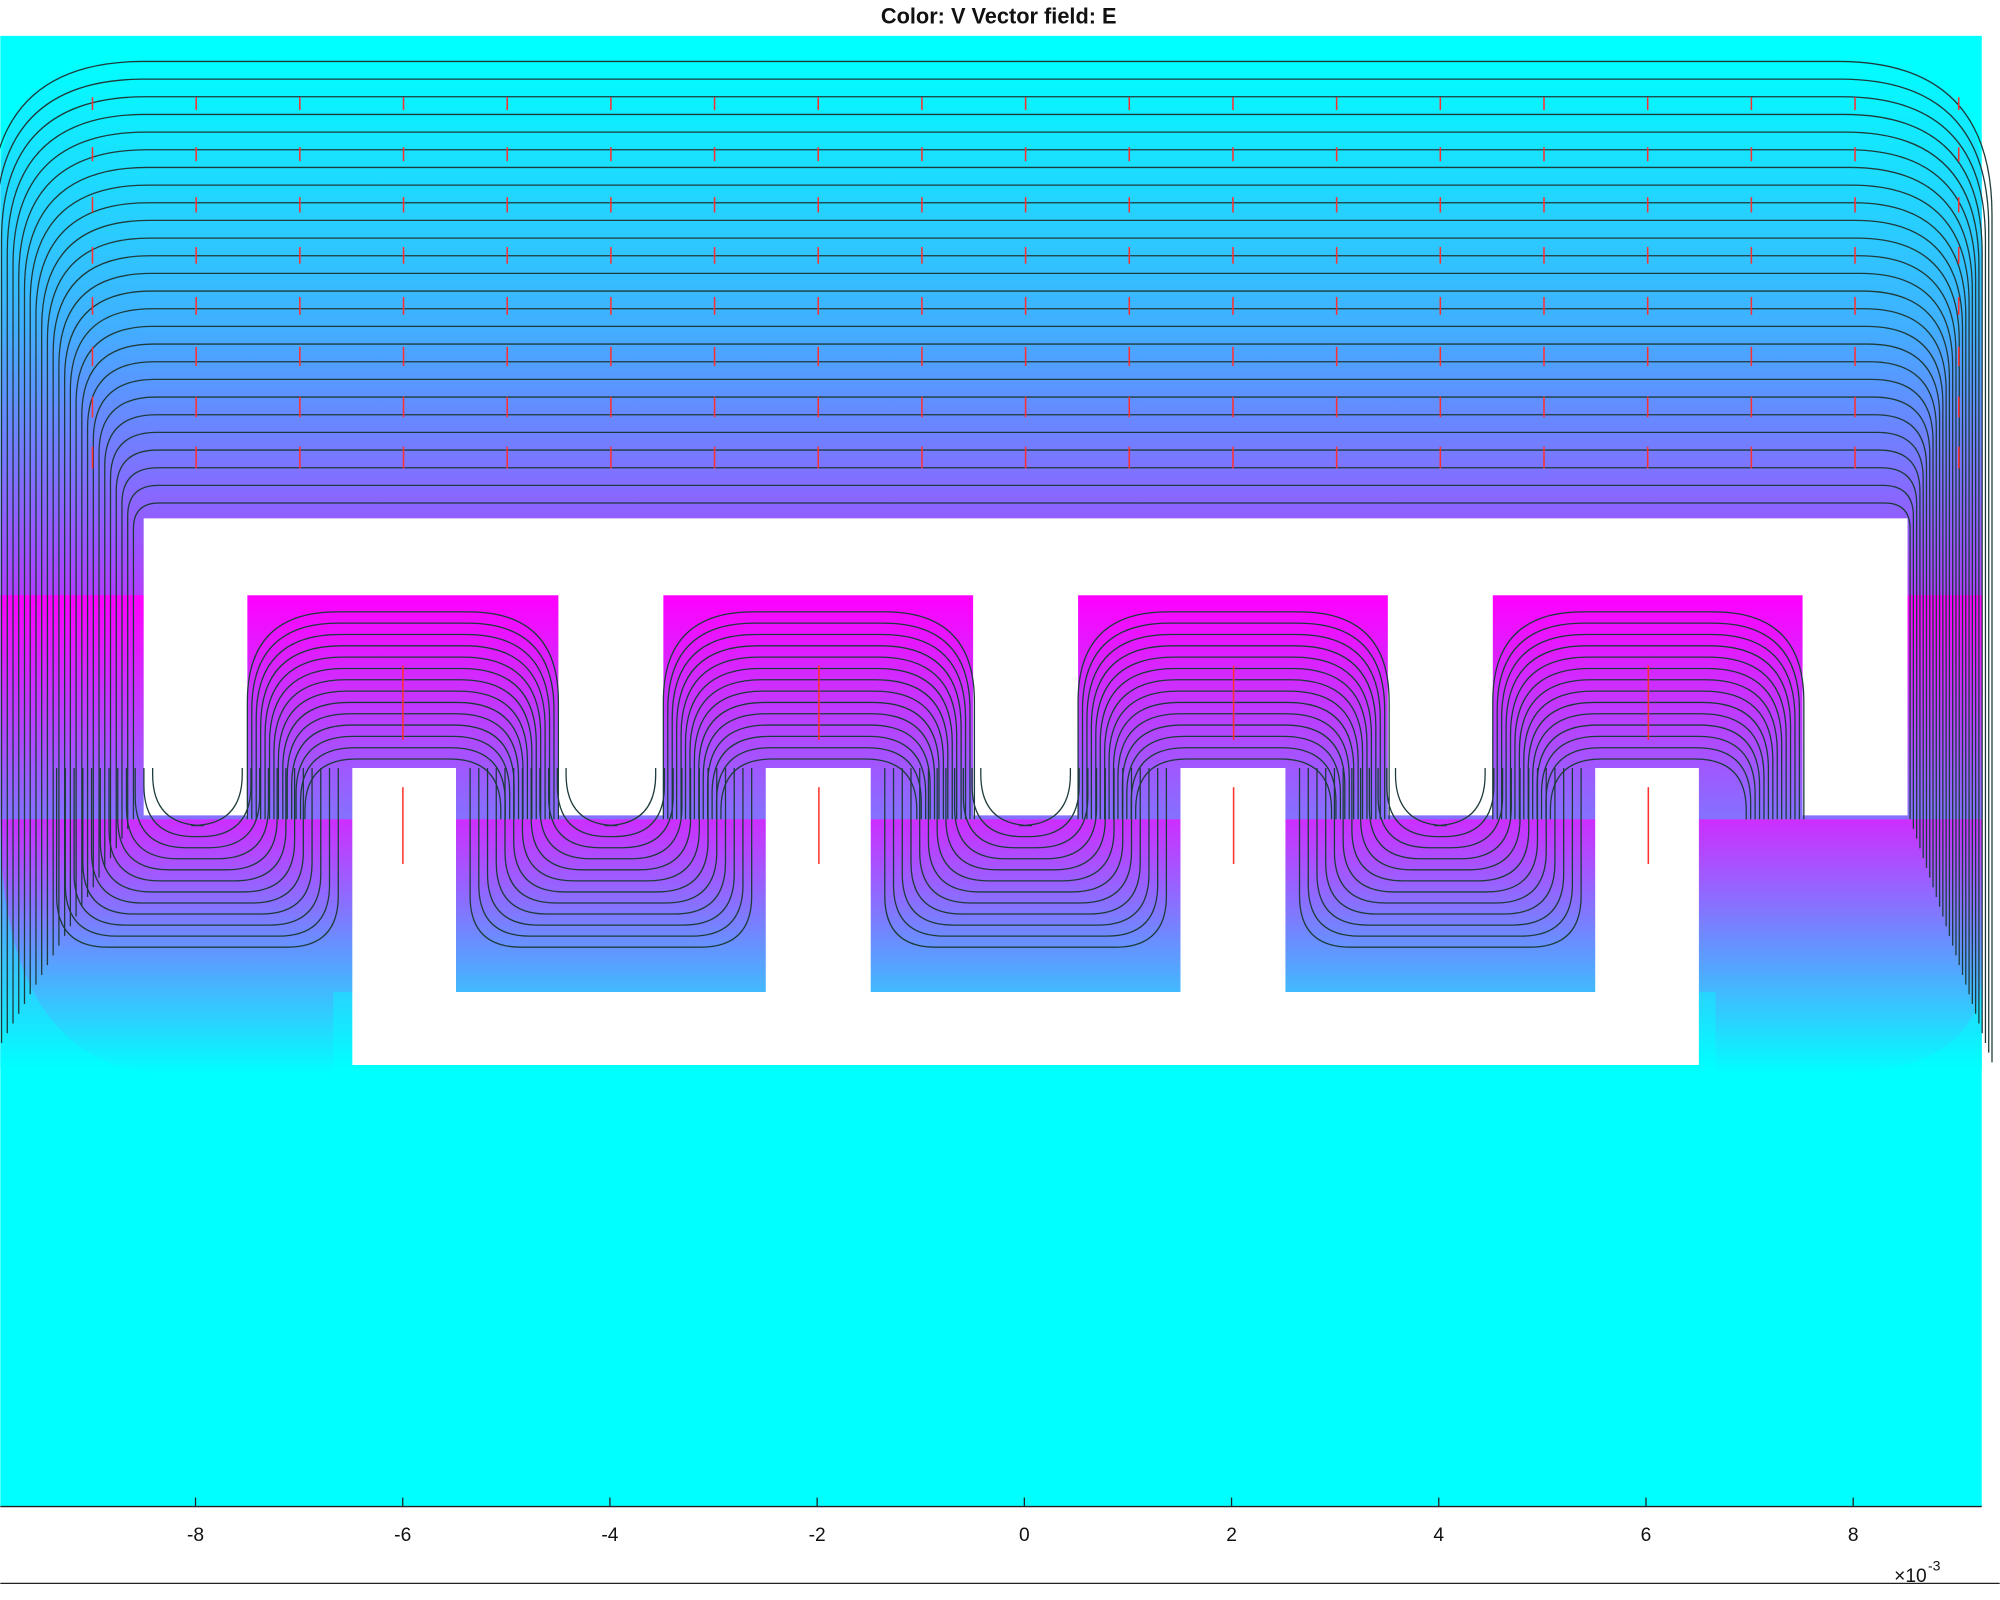  Describe the element at coordinates (1438, 1535) in the screenshot. I see `x-tick-label: 4` at that location.